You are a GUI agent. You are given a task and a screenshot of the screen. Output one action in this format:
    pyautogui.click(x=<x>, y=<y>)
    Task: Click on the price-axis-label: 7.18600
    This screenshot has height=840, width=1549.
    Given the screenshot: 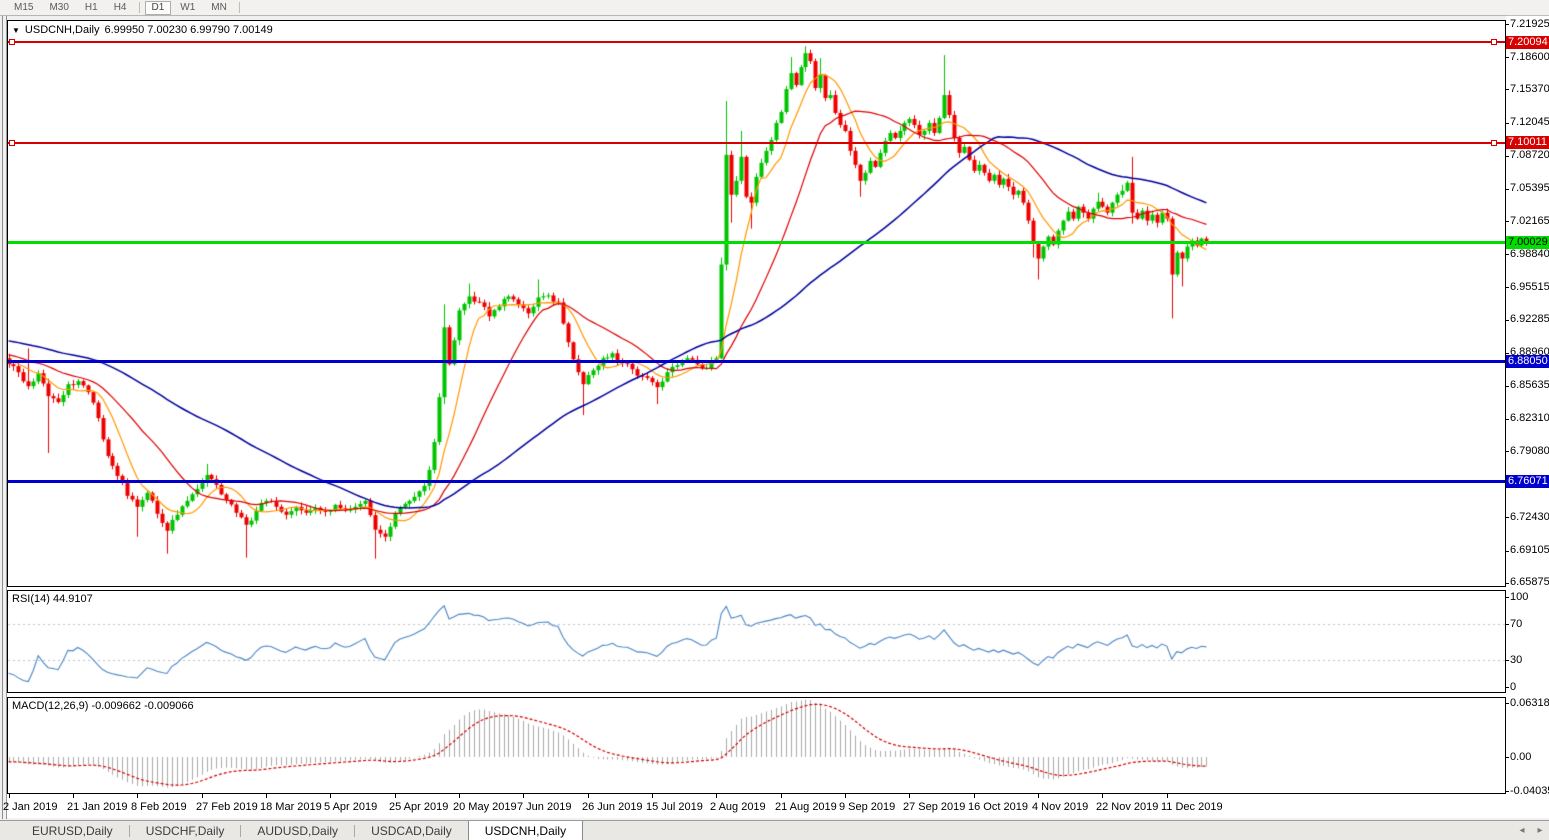 What is the action you would take?
    pyautogui.click(x=1529, y=57)
    